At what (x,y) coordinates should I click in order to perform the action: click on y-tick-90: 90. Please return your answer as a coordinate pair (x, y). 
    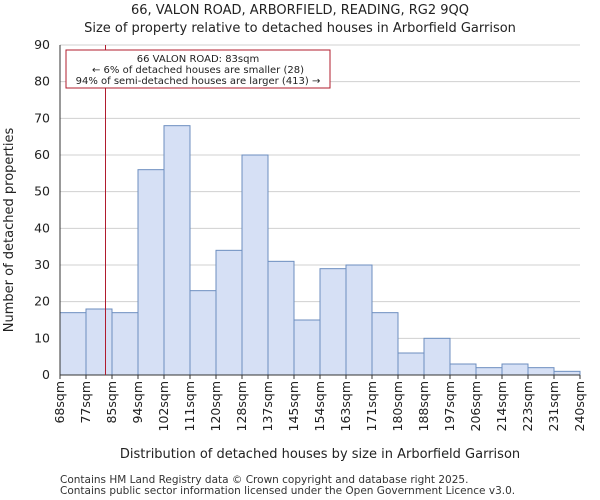
    Looking at the image, I should click on (42, 44).